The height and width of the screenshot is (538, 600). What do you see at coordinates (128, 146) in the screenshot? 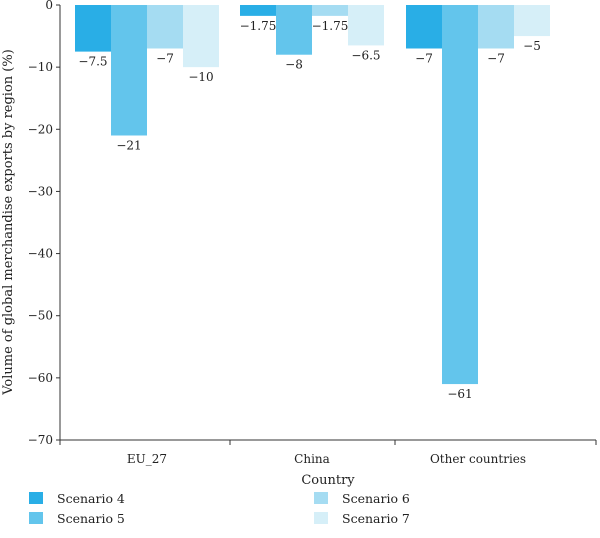
I see `data-label: −21` at bounding box center [128, 146].